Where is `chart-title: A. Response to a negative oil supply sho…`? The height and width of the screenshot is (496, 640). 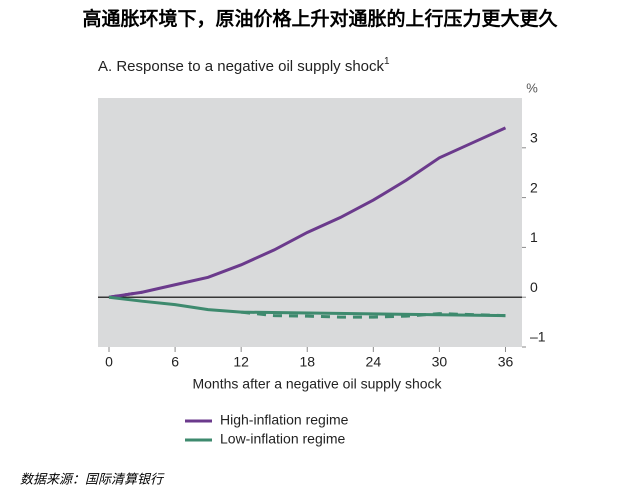
chart-title: A. Response to a negative oil supply sho… is located at coordinates (244, 65).